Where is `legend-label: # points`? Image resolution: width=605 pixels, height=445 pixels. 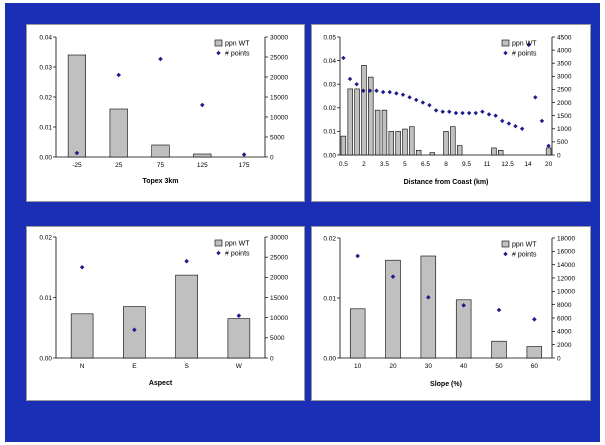
legend-label: # points is located at coordinates (237, 54).